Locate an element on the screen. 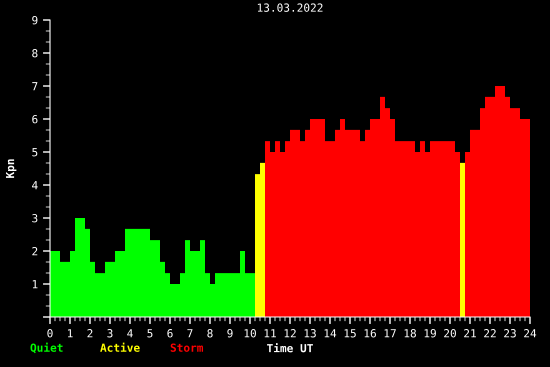 The height and width of the screenshot is (367, 550). x-tick-label: 17 is located at coordinates (390, 333).